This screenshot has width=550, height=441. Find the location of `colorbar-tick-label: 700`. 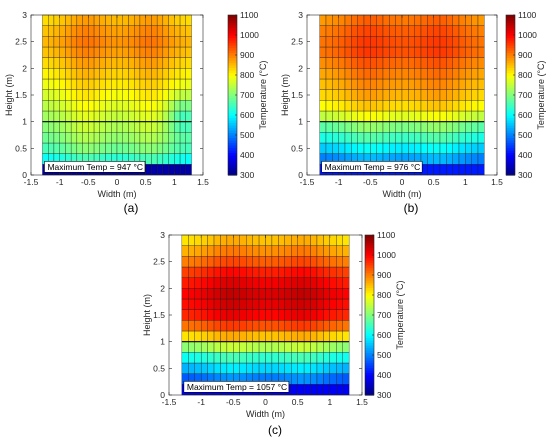

colorbar-tick-label: 700 is located at coordinates (525, 95).